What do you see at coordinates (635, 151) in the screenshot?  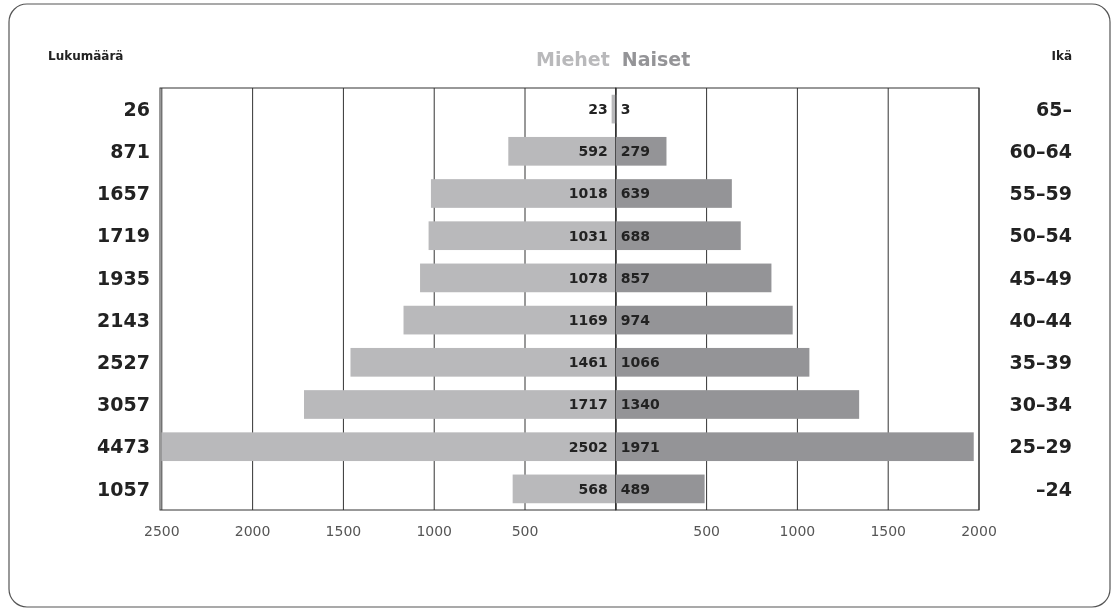 I see `data-label: 279` at bounding box center [635, 151].